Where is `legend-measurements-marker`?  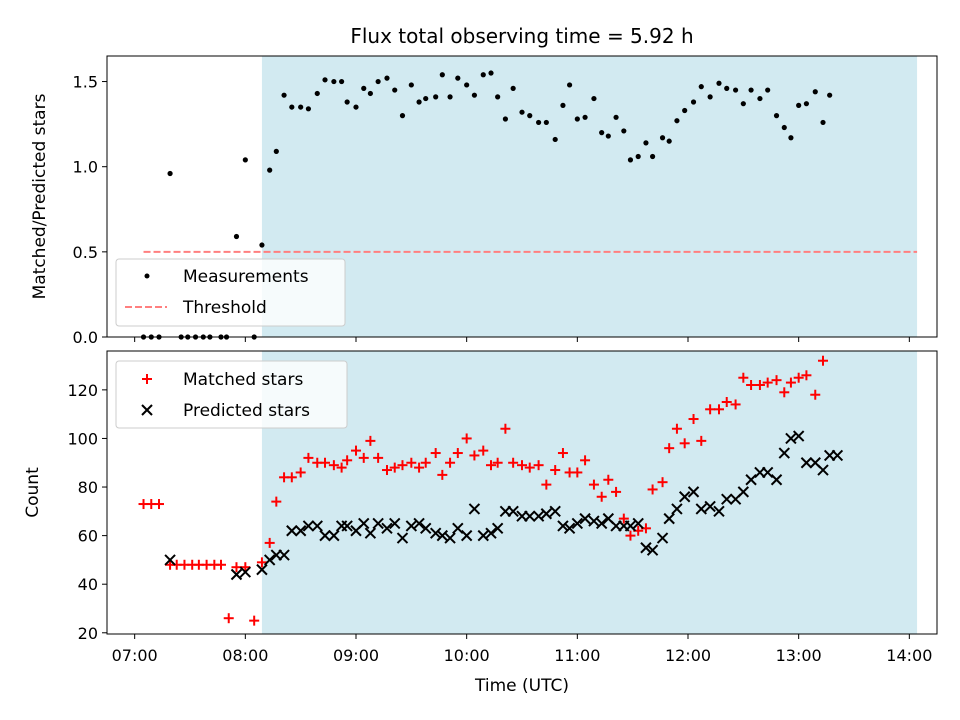
legend-measurements-marker is located at coordinates (147, 276).